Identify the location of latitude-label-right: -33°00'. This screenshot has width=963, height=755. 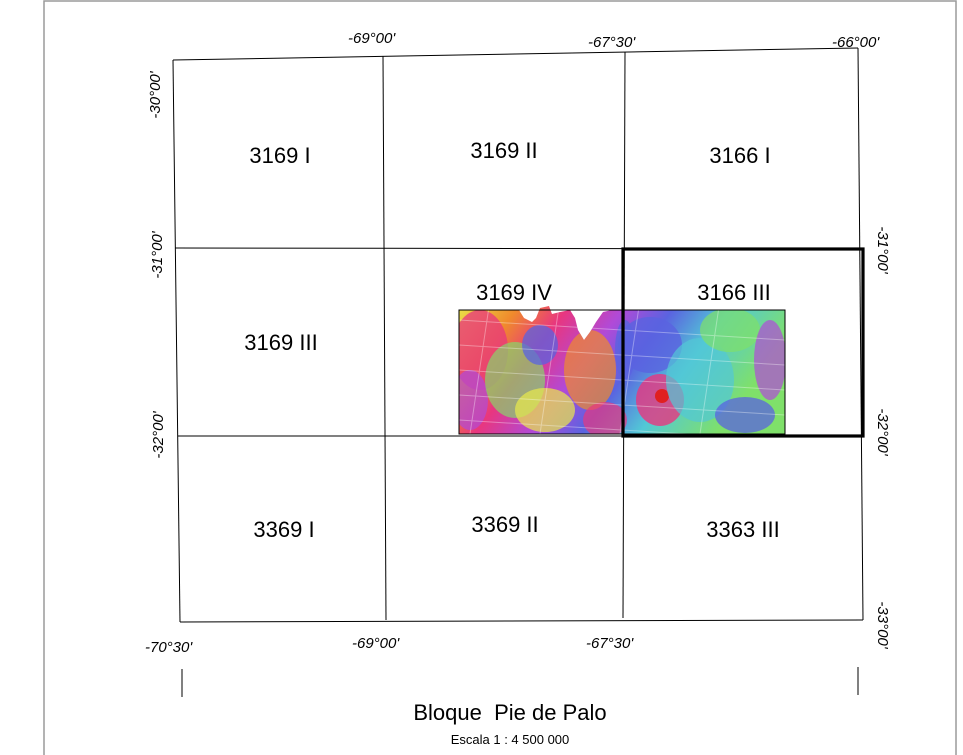
(882, 625).